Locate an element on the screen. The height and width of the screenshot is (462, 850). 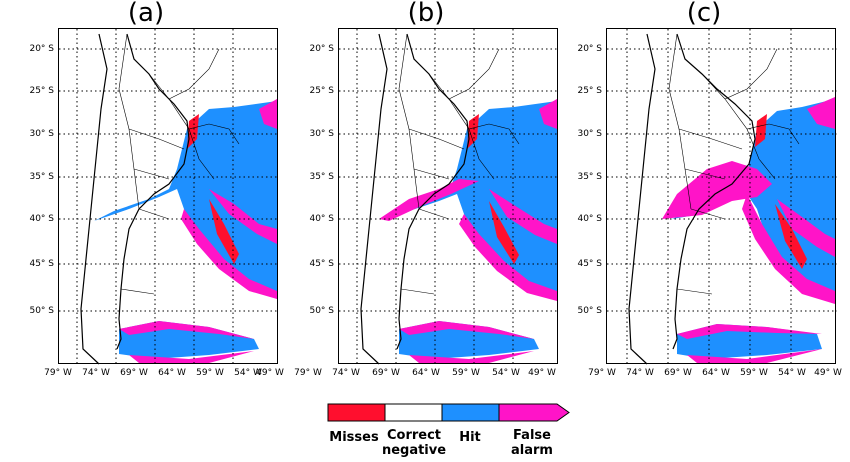
panel-title: (b) is located at coordinates (426, 14).